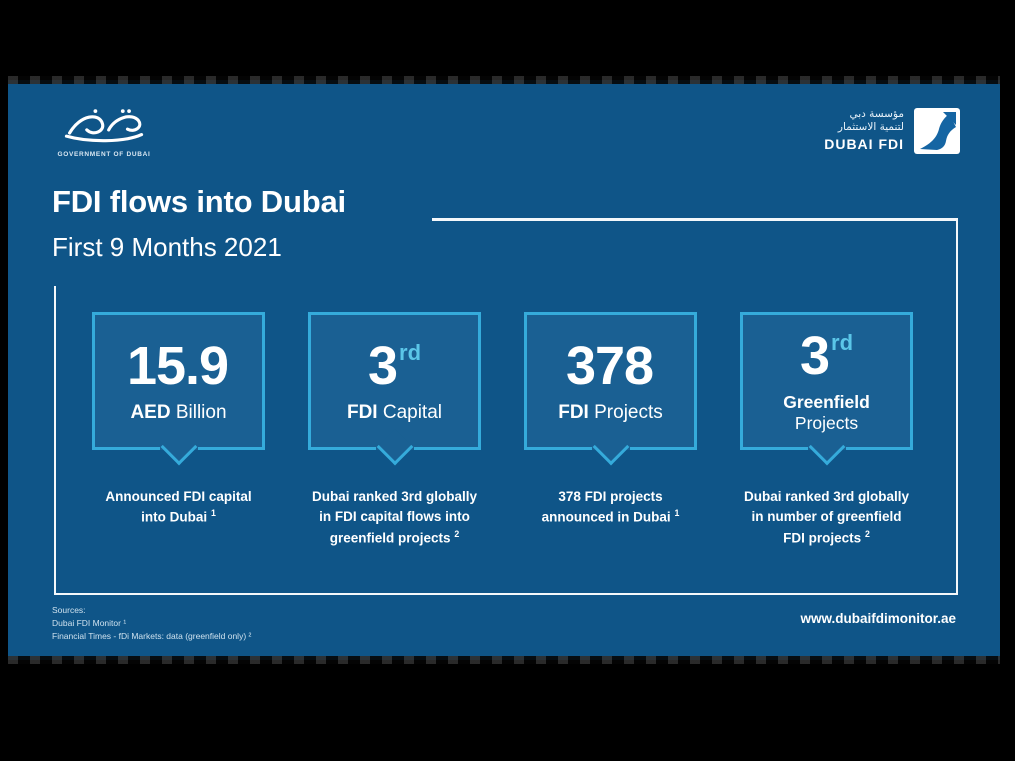 This screenshot has width=1015, height=761. I want to click on stat-value: 15.9, so click(177, 365).